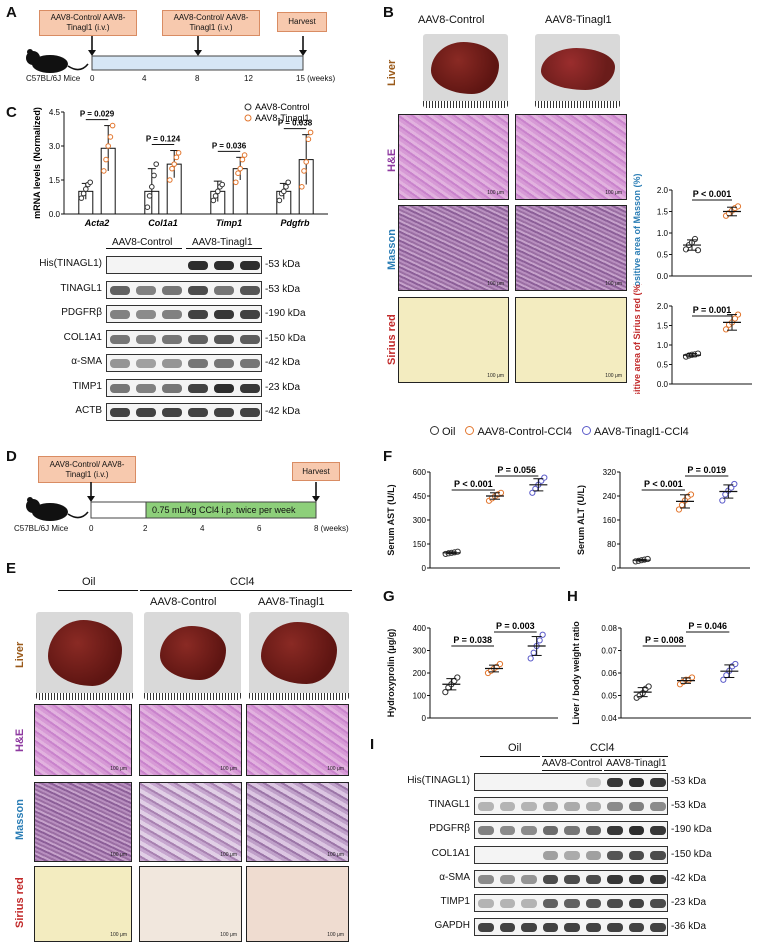 The width and height of the screenshot is (759, 950). What do you see at coordinates (602, 748) in the screenshot?
I see `blot-i-group-ccl4: CCl4` at bounding box center [602, 748].